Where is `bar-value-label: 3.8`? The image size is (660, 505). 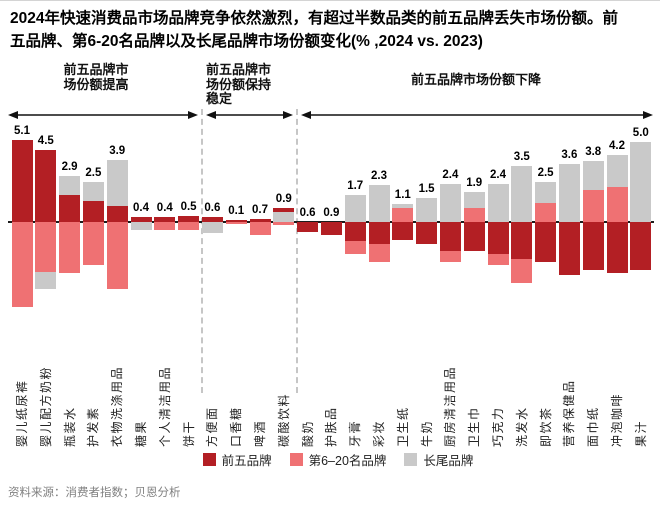 bar-value-label: 3.8 is located at coordinates (593, 152).